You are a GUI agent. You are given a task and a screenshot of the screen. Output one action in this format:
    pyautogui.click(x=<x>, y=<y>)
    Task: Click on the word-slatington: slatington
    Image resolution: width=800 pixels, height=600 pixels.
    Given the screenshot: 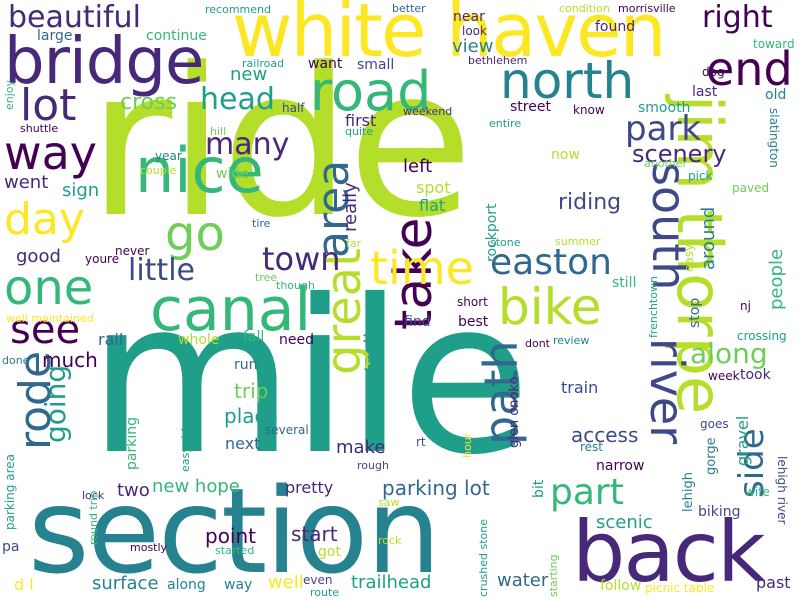 What is the action you would take?
    pyautogui.click(x=774, y=138)
    